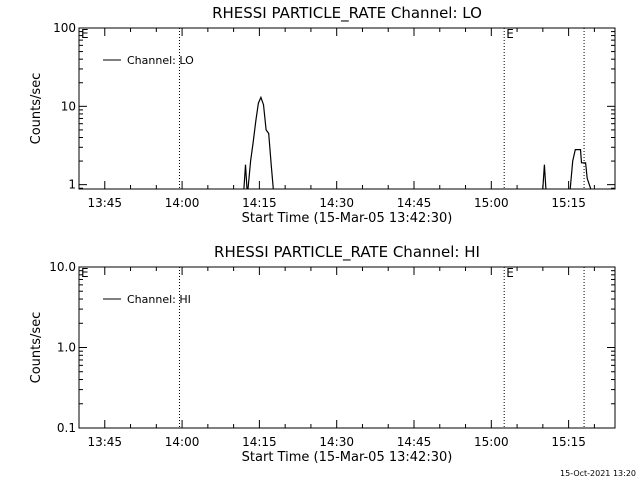 Image resolution: width=640 pixels, height=480 pixels. What do you see at coordinates (160, 60) in the screenshot?
I see `legend-label-lo: Channel: LO` at bounding box center [160, 60].